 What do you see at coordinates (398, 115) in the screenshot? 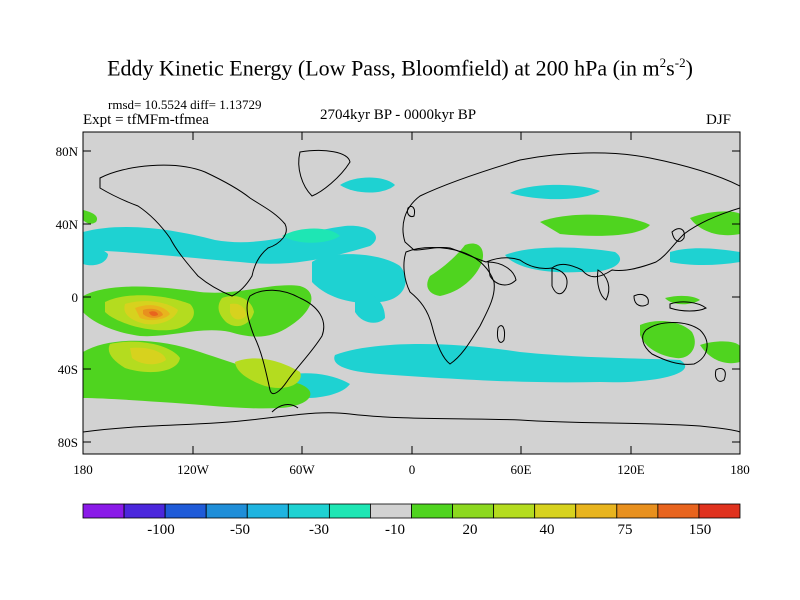
I see `period-label: 2704kyr BP - 0000kyr BP` at bounding box center [398, 115].